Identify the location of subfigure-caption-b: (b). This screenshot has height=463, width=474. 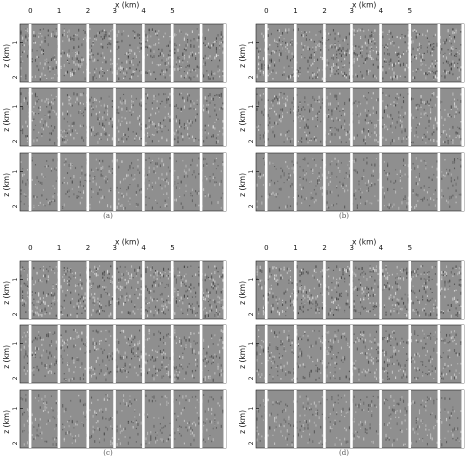
(344, 216).